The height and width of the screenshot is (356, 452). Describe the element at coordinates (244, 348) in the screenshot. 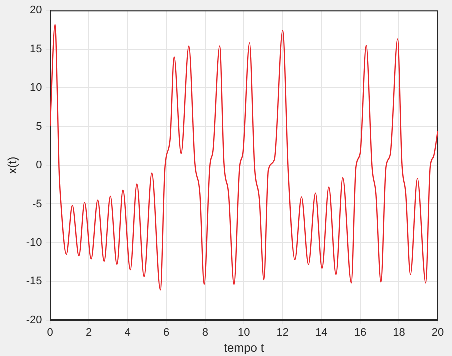

I see `x-axis-title: tempo t` at that location.